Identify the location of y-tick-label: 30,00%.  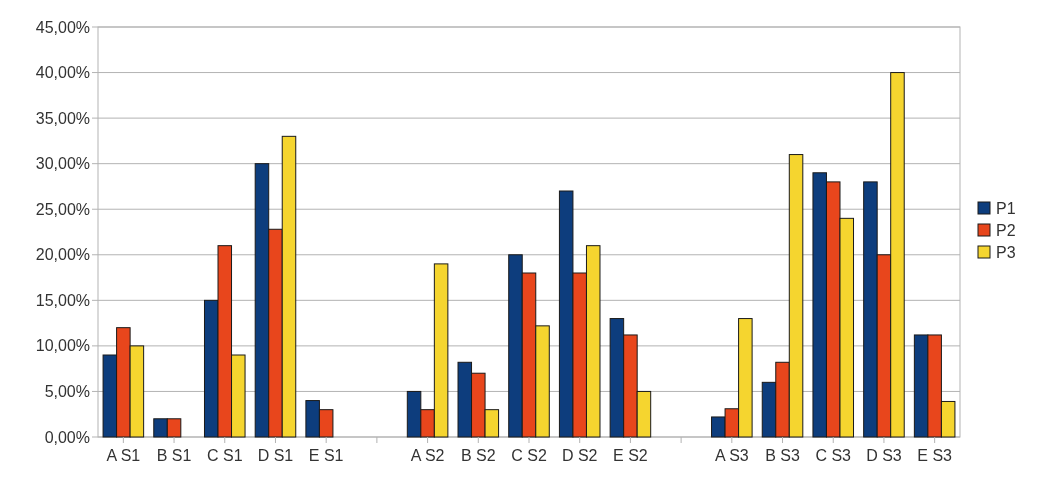
(62, 164).